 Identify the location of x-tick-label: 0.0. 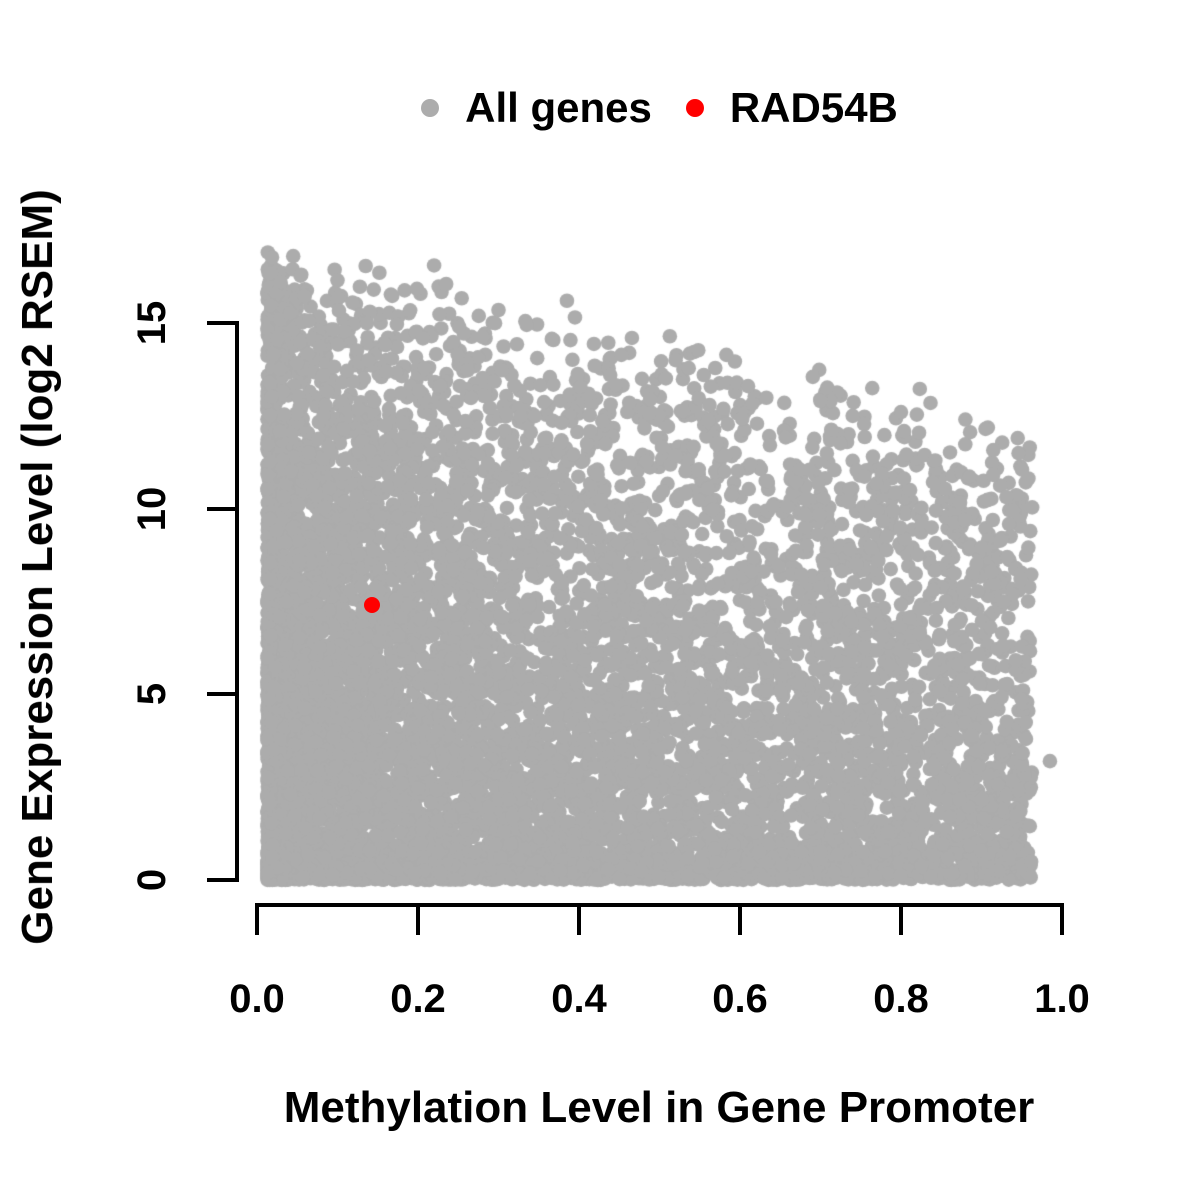
(257, 999).